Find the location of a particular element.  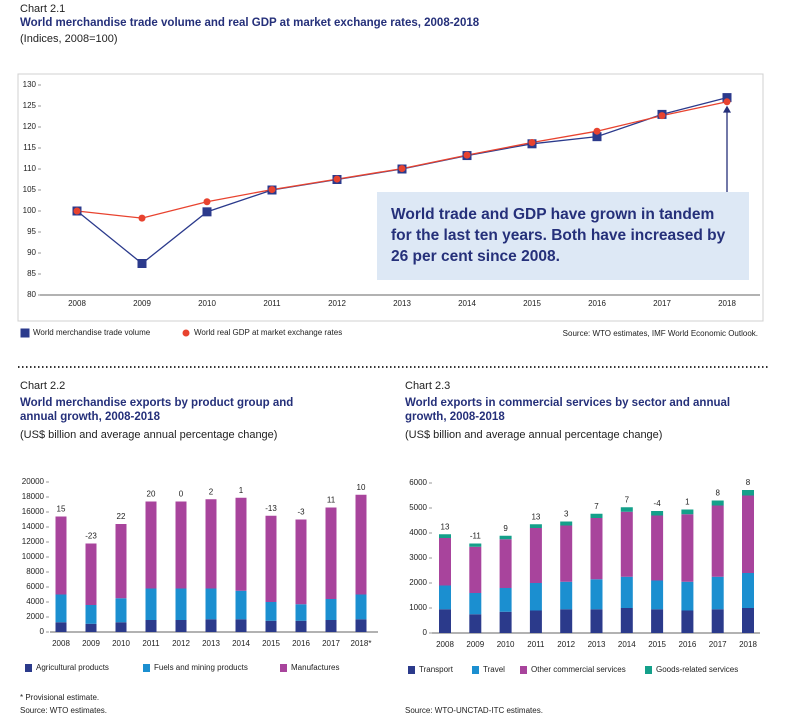

y-tick-label: 2000 is located at coordinates (35, 616).